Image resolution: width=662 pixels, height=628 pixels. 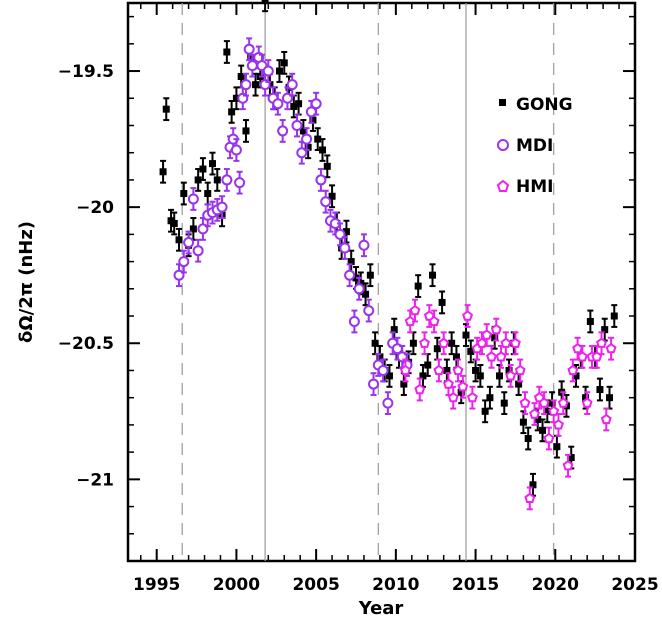 What do you see at coordinates (503, 185) in the screenshot?
I see `legend-hmi-marker` at bounding box center [503, 185].